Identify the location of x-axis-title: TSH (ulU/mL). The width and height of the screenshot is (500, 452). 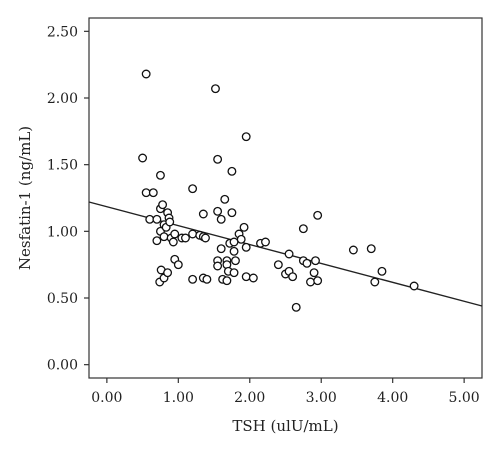
(285, 426).